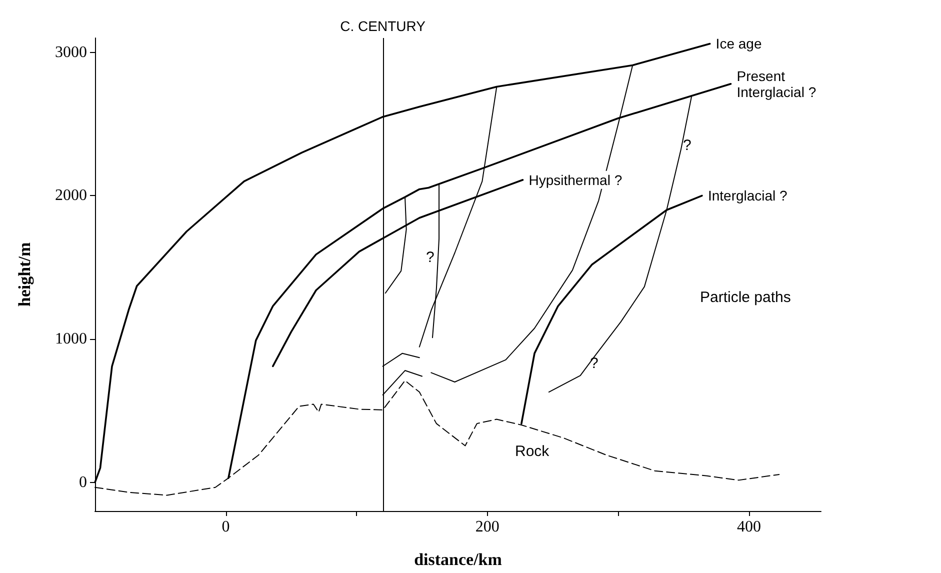 Image resolution: width=941 pixels, height=573 pixels. Describe the element at coordinates (71, 339) in the screenshot. I see `y-tick-label: 1000` at that location.